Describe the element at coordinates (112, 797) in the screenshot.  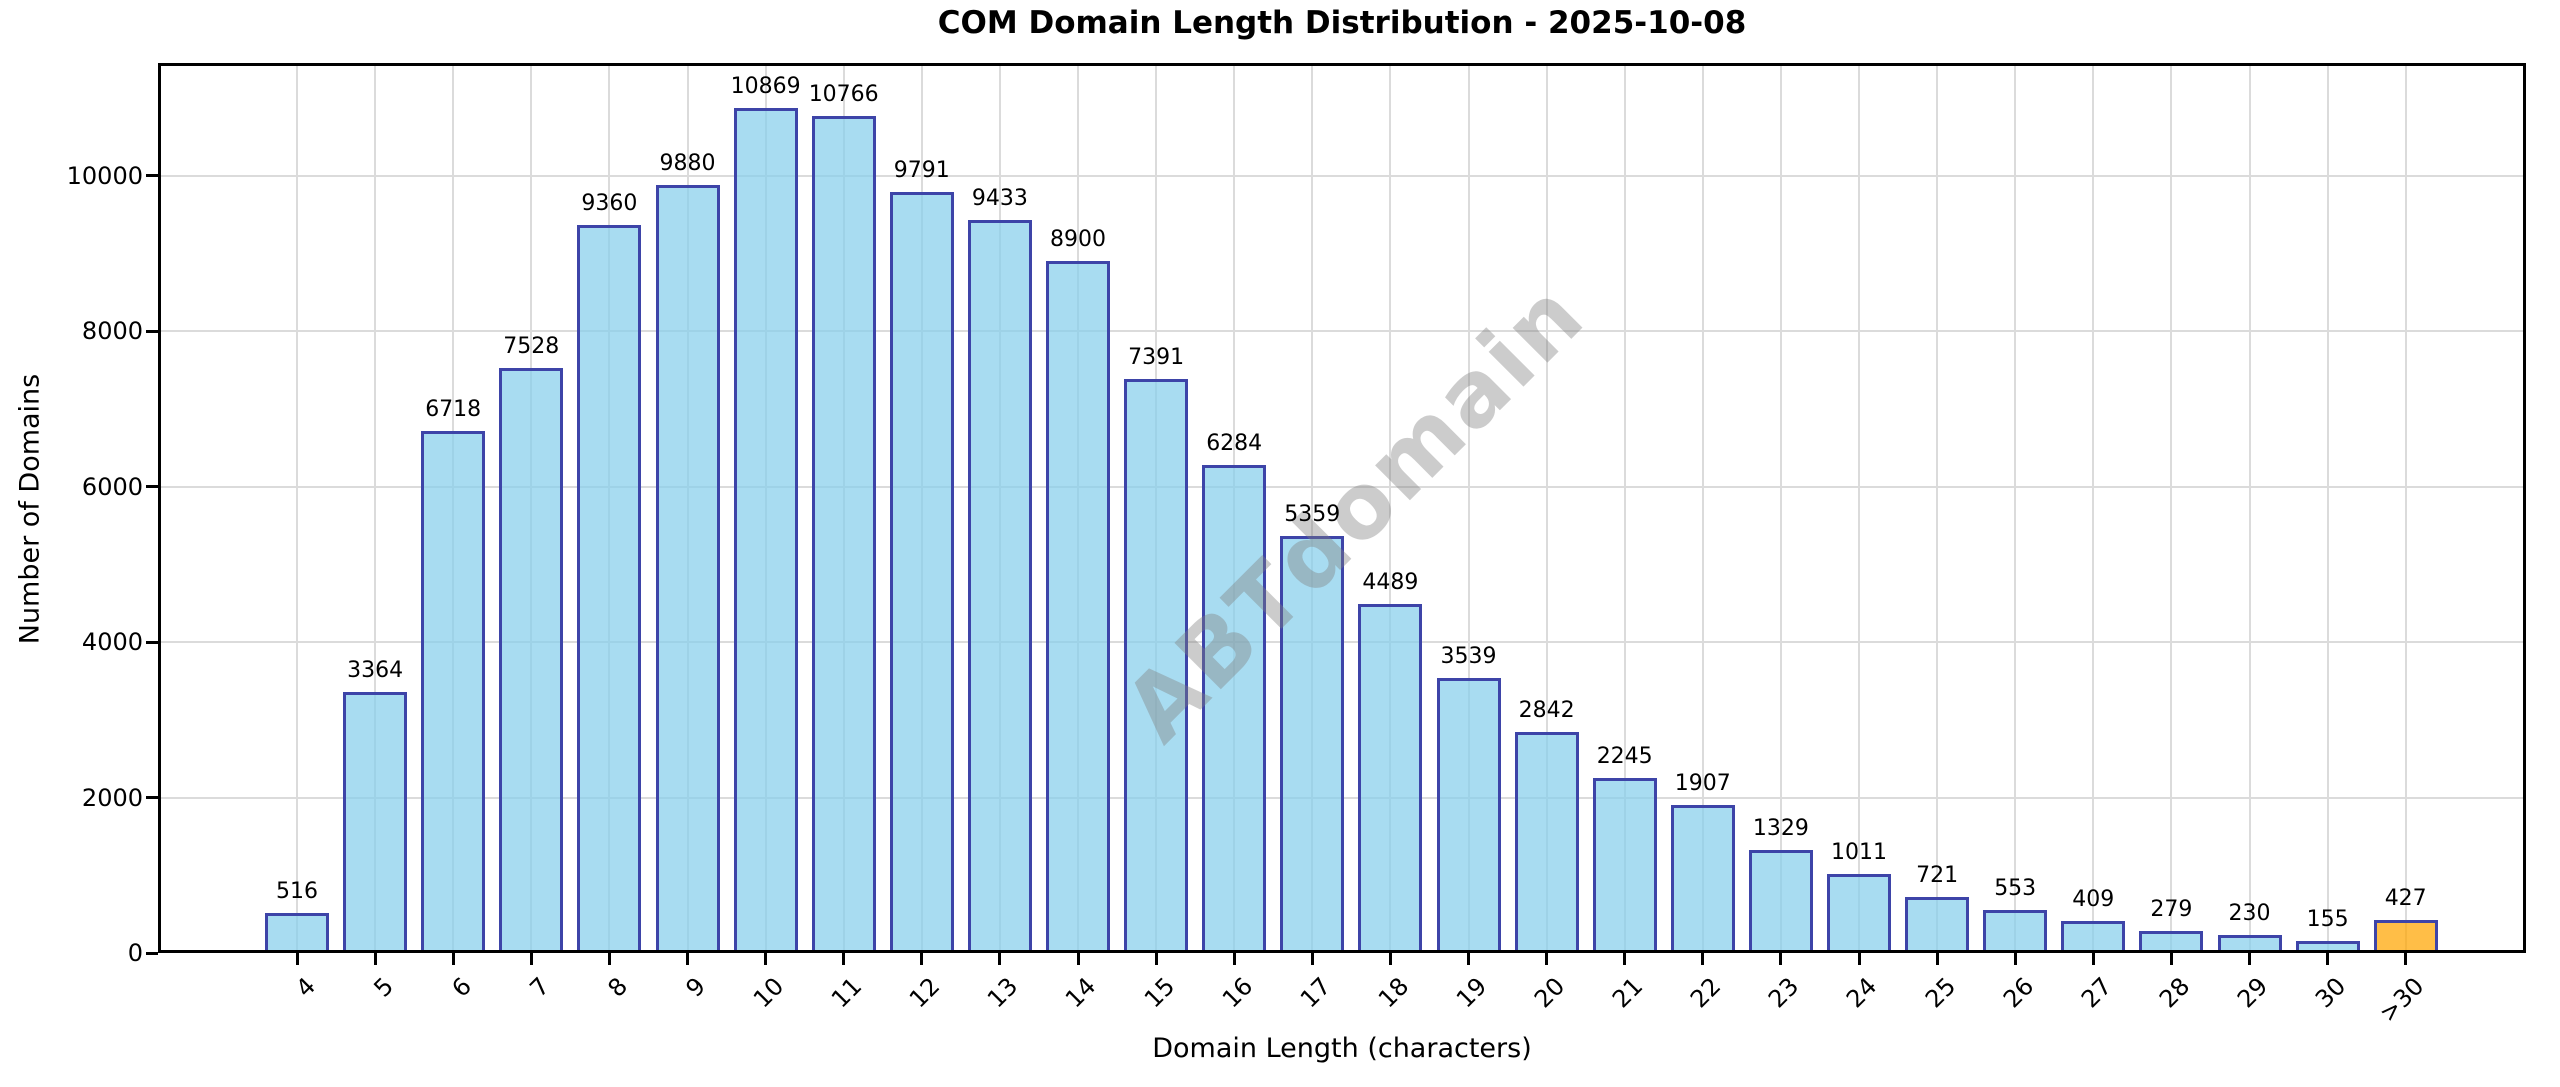
I see `y-tick-label: 2000` at that location.